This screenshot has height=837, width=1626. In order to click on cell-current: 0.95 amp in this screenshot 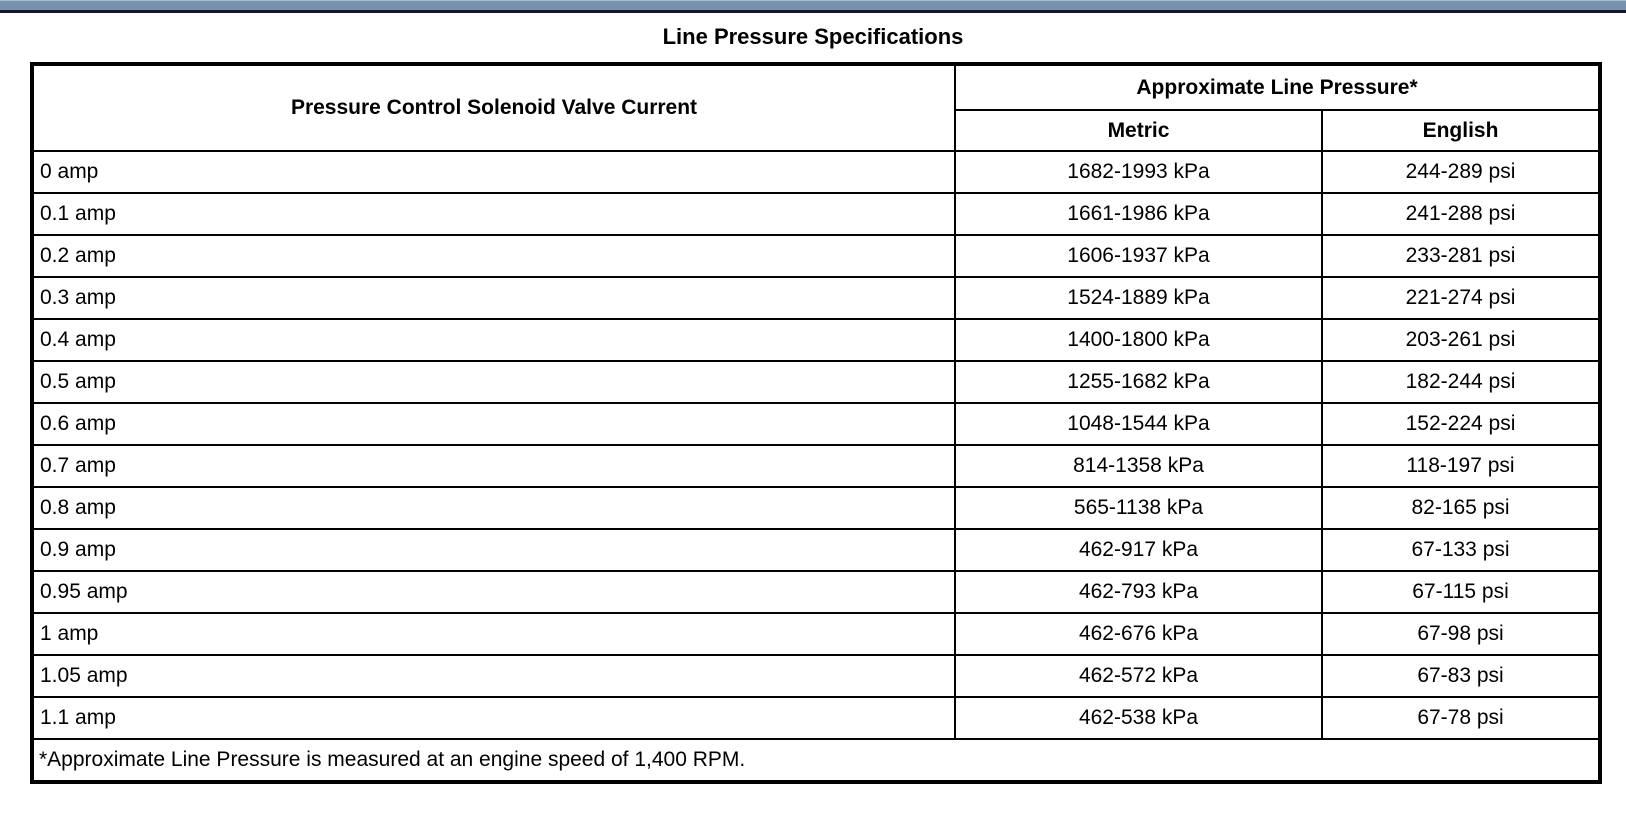, I will do `click(493, 592)`.